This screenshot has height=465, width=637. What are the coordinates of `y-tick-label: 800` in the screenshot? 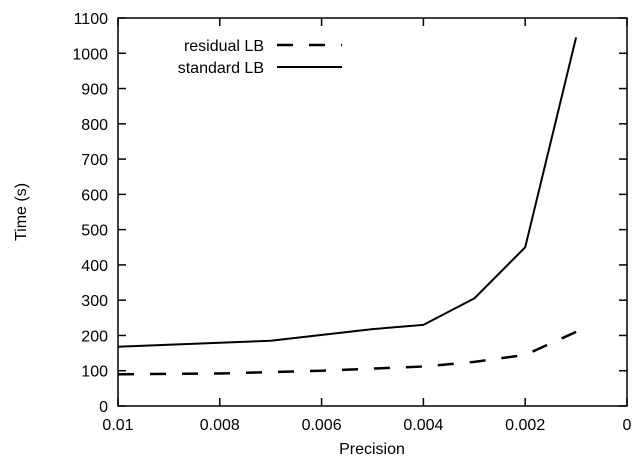 It's located at (94, 125).